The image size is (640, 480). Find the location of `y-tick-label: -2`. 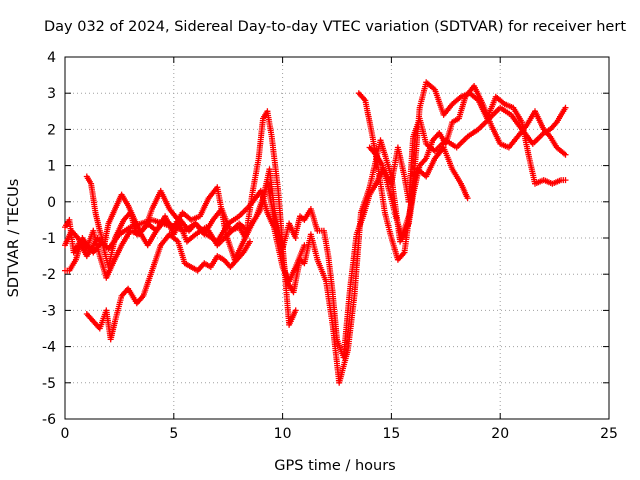

y-tick-label: -2 is located at coordinates (49, 275).